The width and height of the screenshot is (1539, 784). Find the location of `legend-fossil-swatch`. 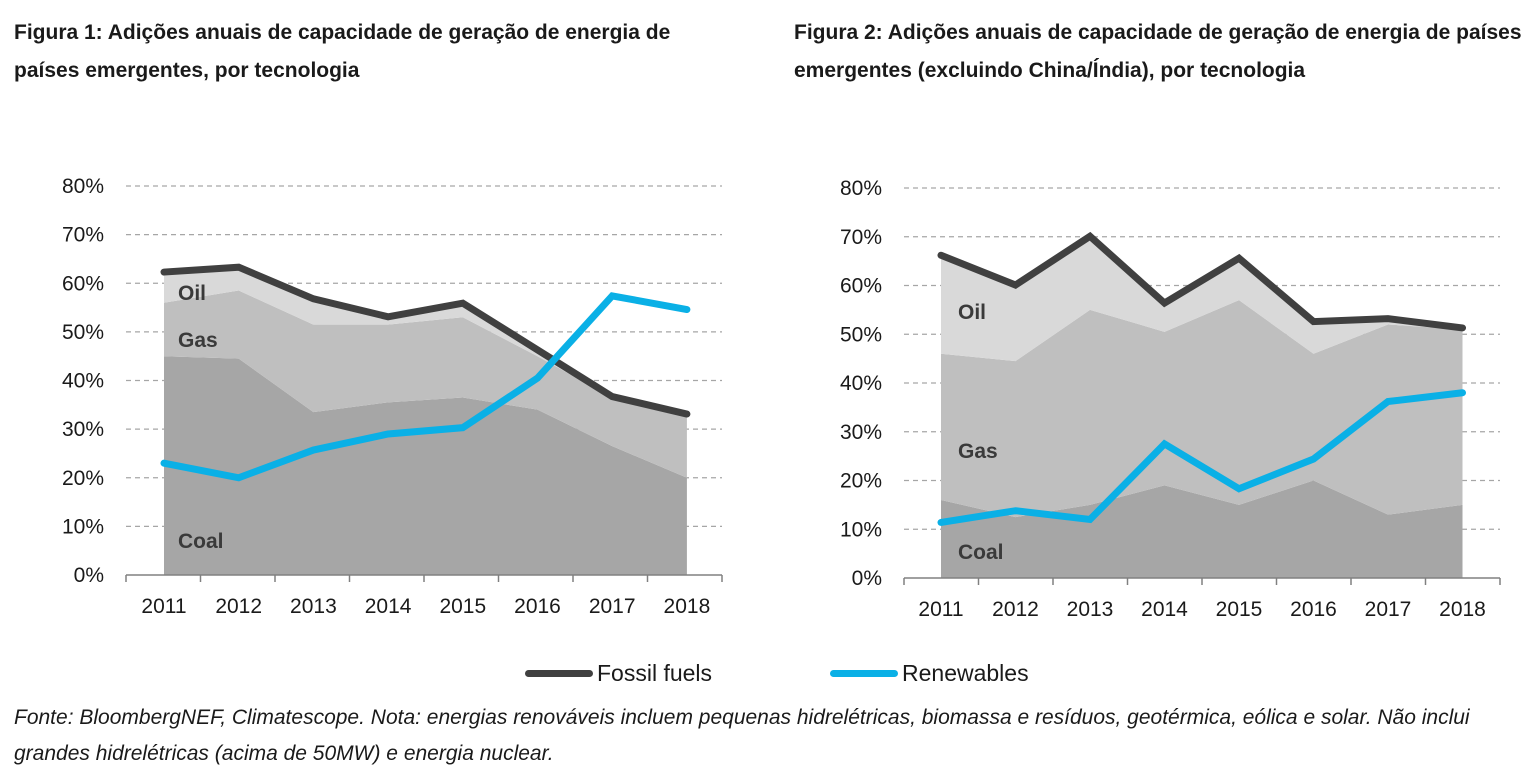

legend-fossil-swatch is located at coordinates (559, 673).